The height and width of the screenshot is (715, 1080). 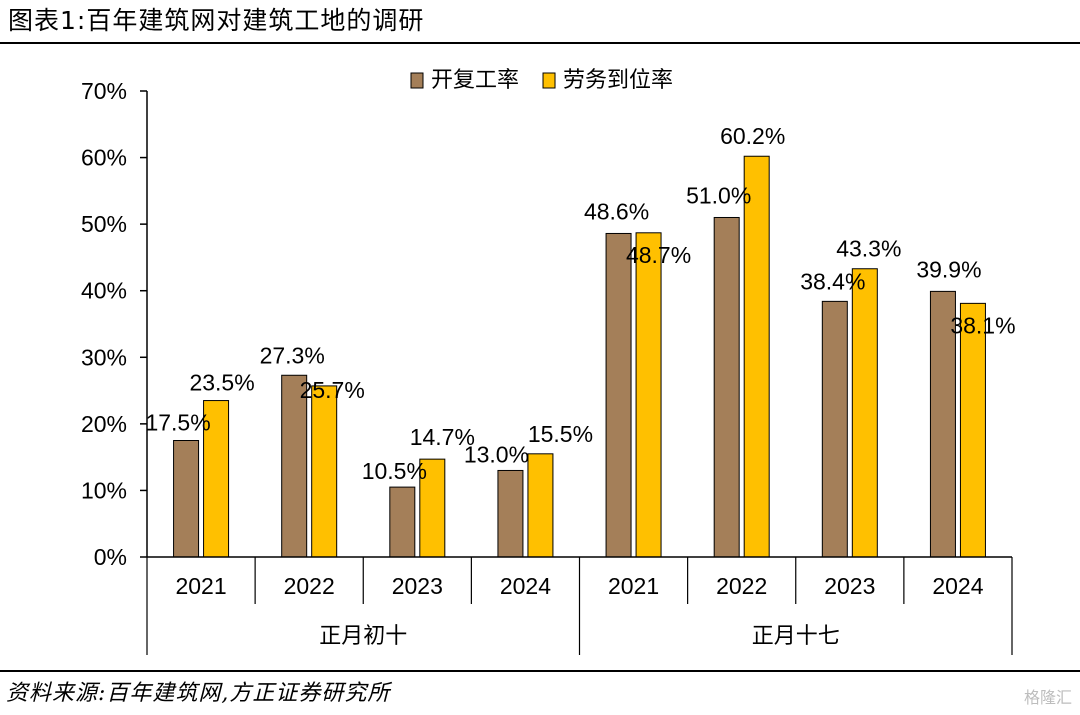 What do you see at coordinates (332, 390) in the screenshot?
I see `data-label-laowudaoweilv: 25.7%` at bounding box center [332, 390].